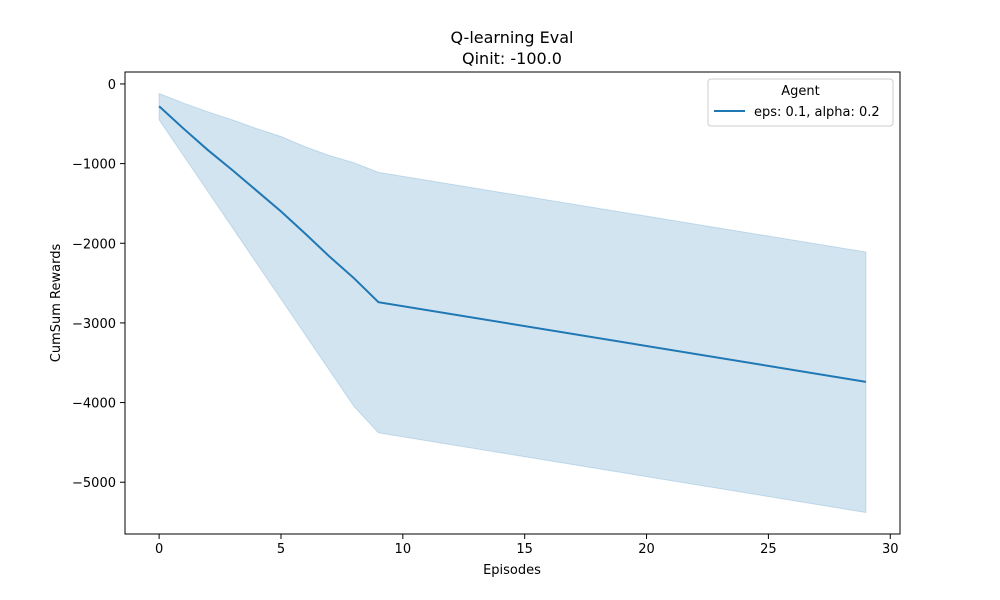 The width and height of the screenshot is (1000, 600). Describe the element at coordinates (512, 58) in the screenshot. I see `chart-subtitle: Qinit: -100.0` at that location.